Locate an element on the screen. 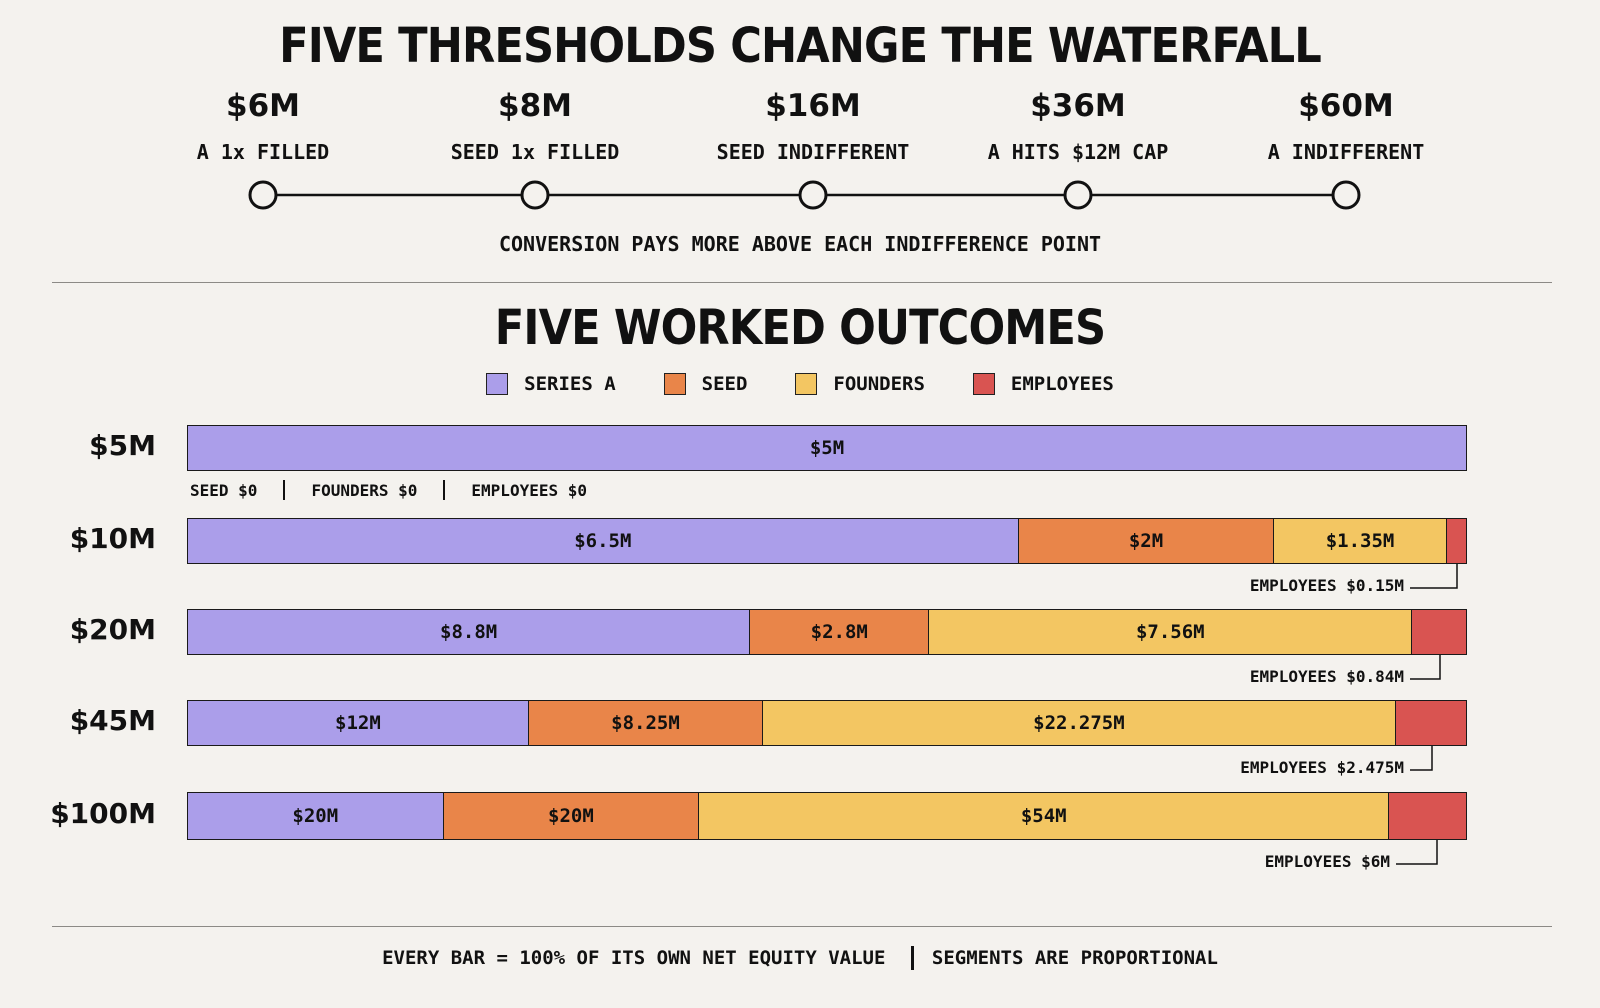 The image size is (1600, 1008). milestone-value: $8M is located at coordinates (535, 106).